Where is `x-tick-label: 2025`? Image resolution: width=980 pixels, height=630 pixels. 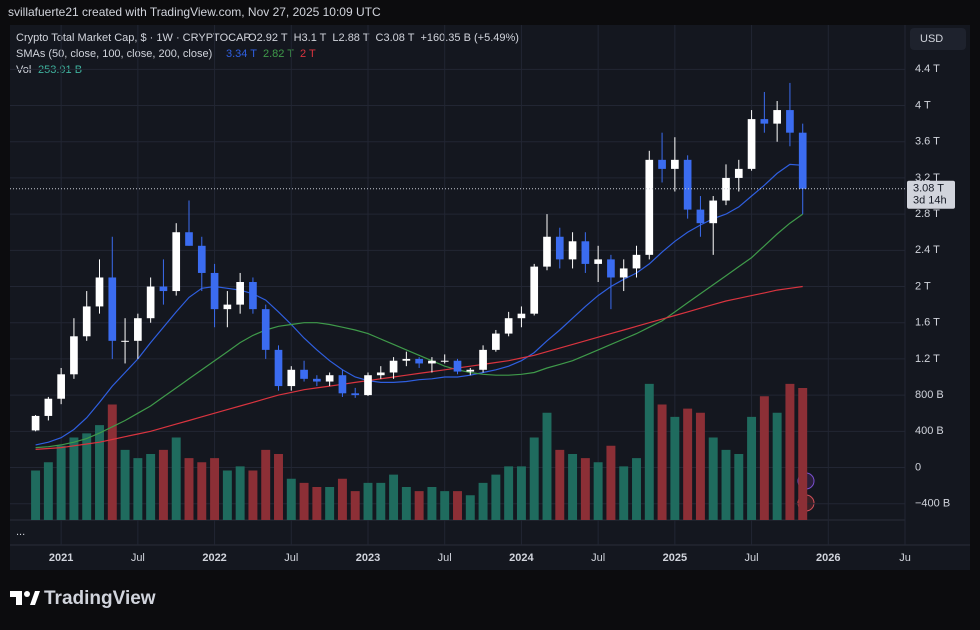 x-tick-label: 2025 is located at coordinates (675, 558).